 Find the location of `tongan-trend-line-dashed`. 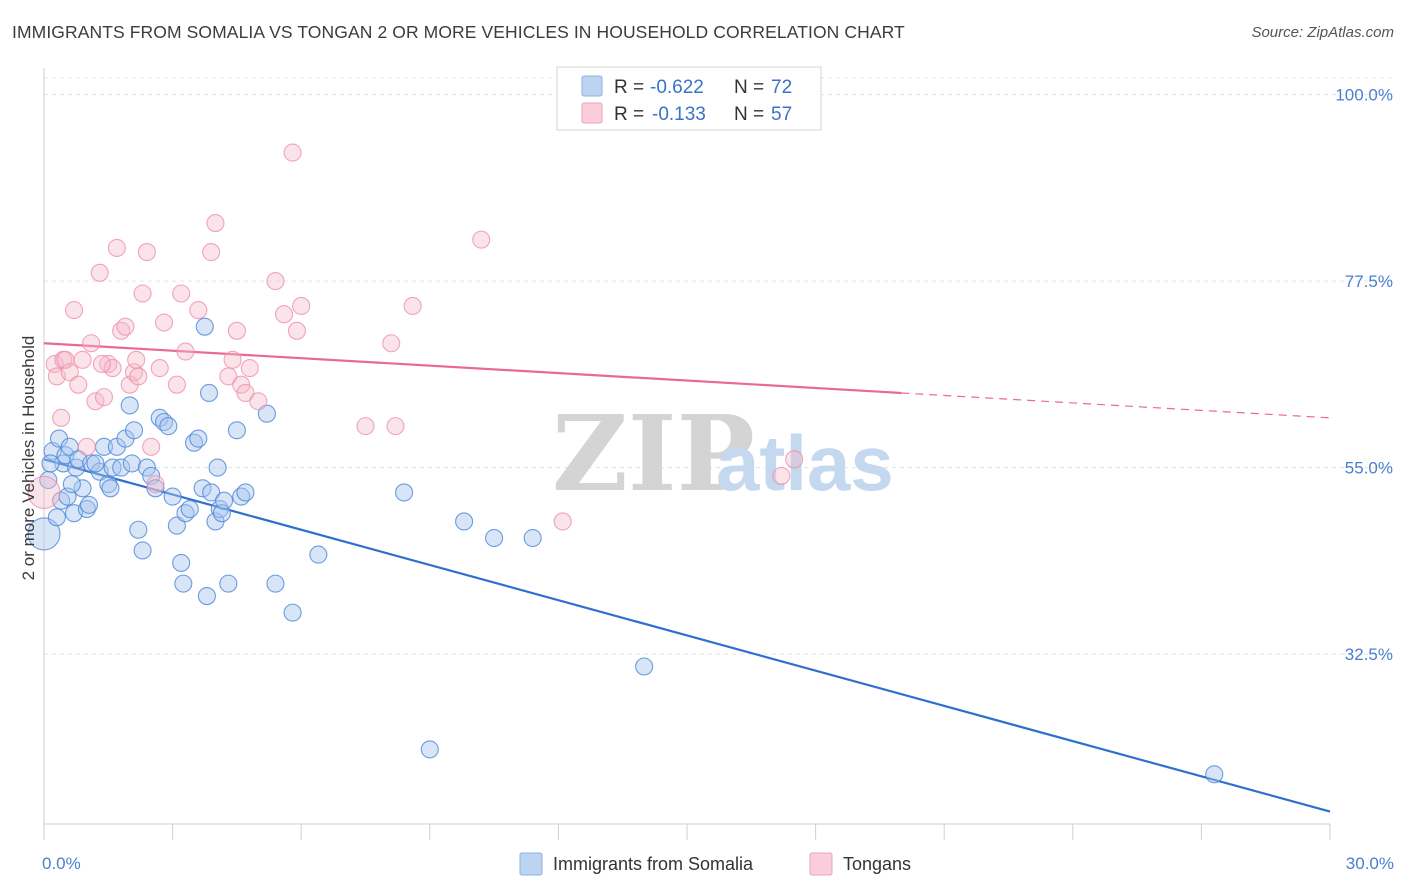

tongan-trend-line-dashed is located at coordinates (1116, 405).